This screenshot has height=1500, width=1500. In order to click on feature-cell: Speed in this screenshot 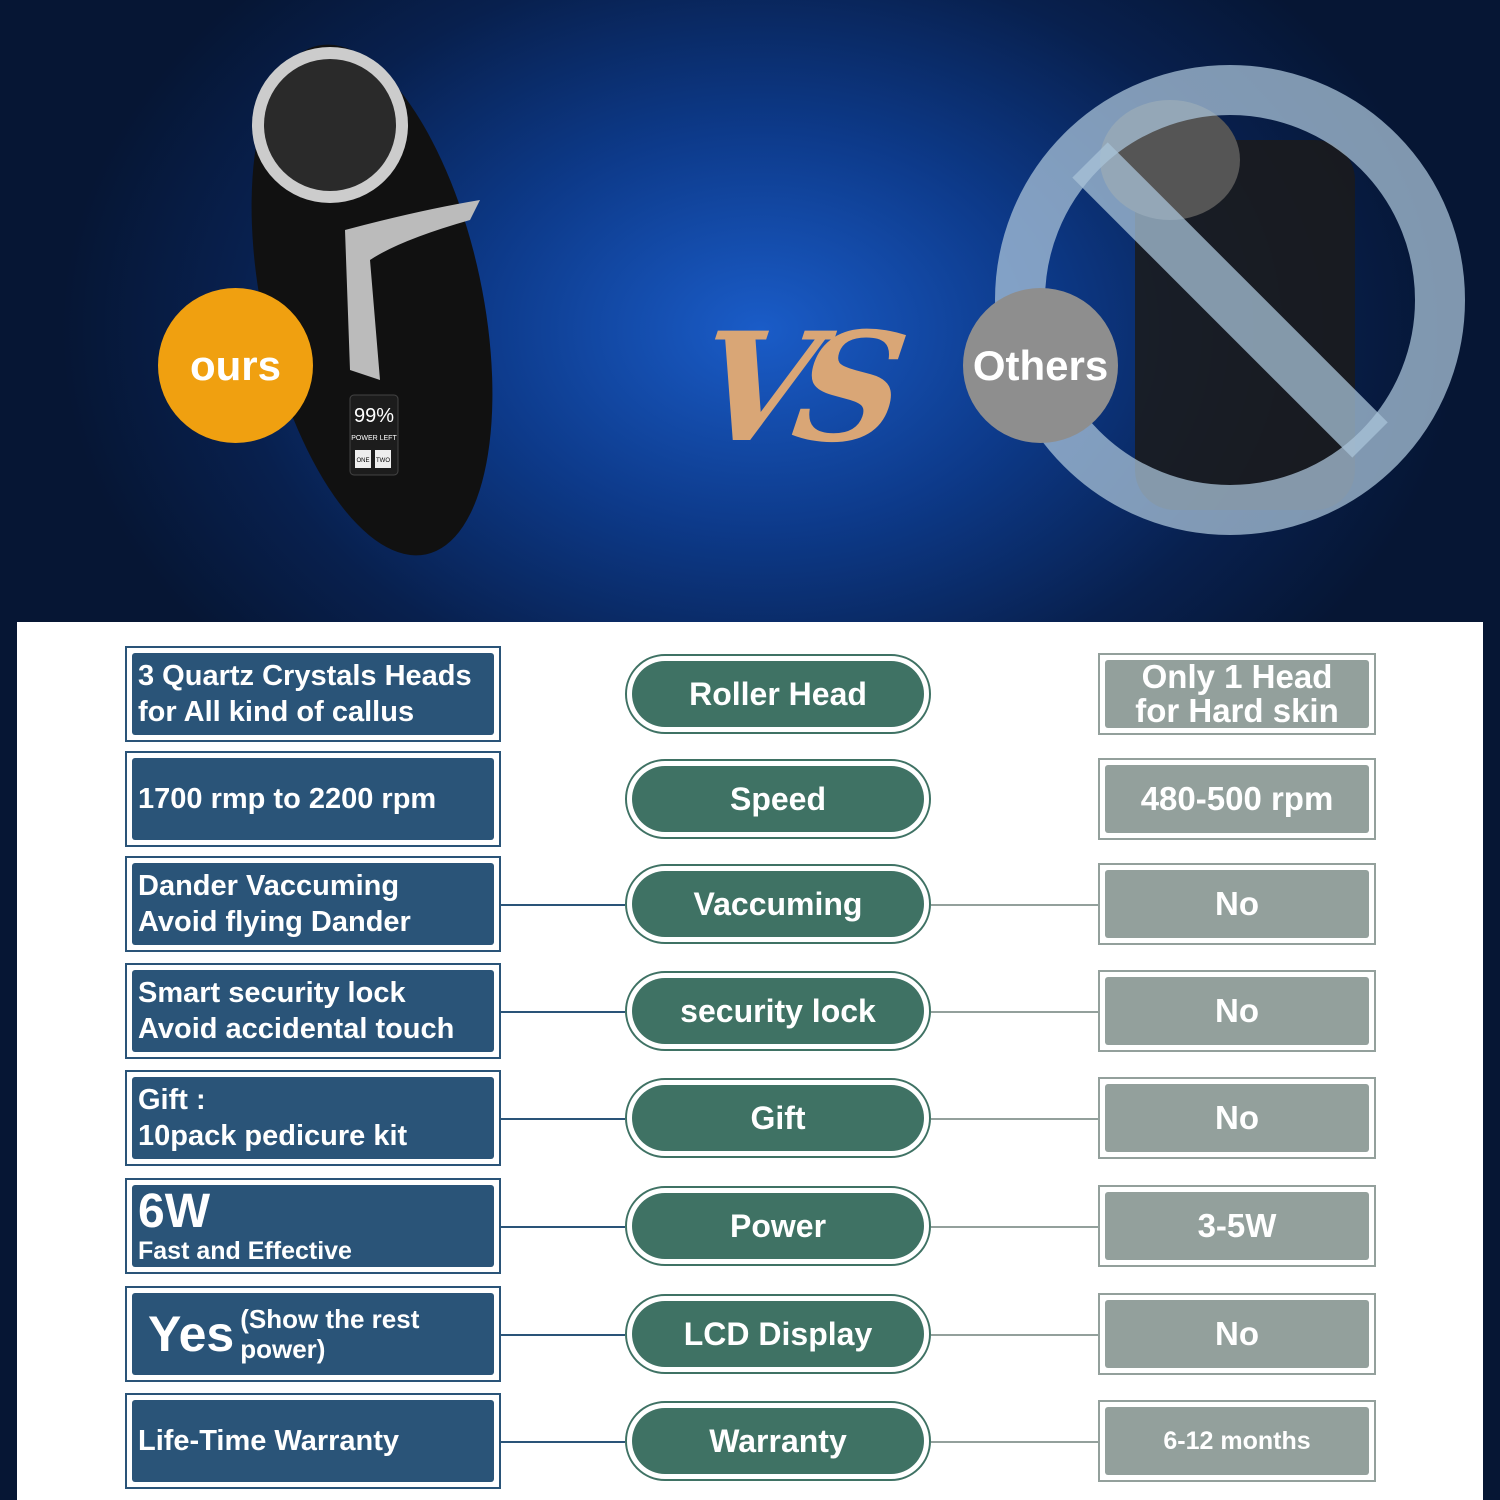, I will do `click(778, 799)`.